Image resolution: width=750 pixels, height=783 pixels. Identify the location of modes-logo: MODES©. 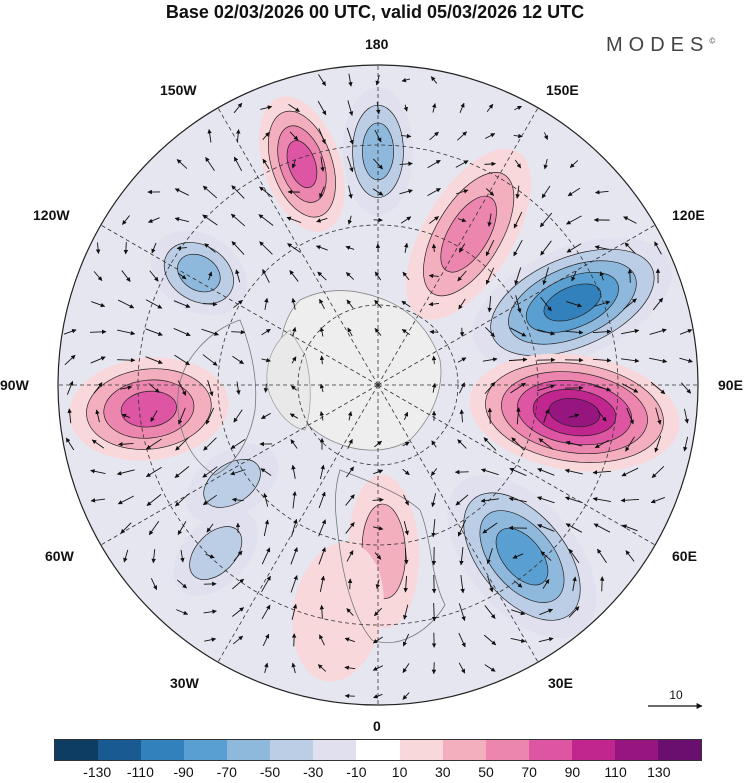
(660, 45).